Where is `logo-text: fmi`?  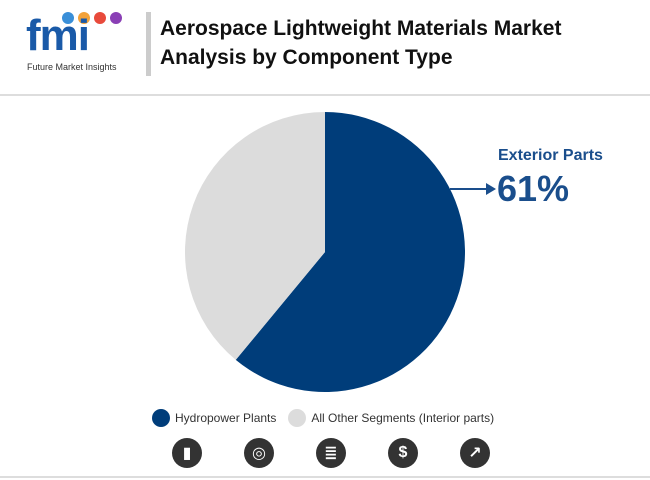 logo-text: fmi is located at coordinates (58, 35).